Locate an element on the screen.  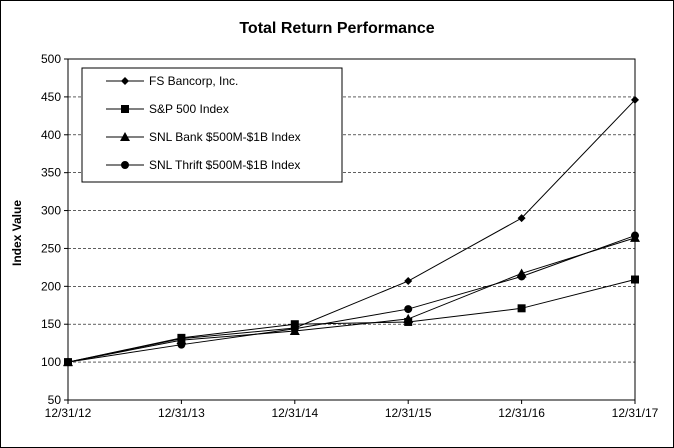
y-tick-label-500: 500 is located at coordinates (51, 59).